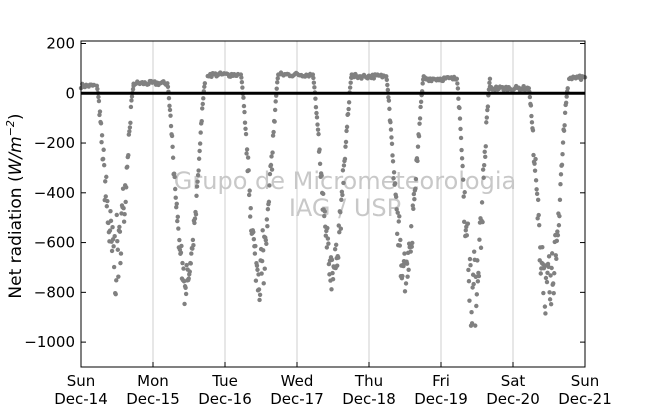 The width and height of the screenshot is (650, 409). I want to click on watermark-line-2: IAG / USP, so click(345, 208).